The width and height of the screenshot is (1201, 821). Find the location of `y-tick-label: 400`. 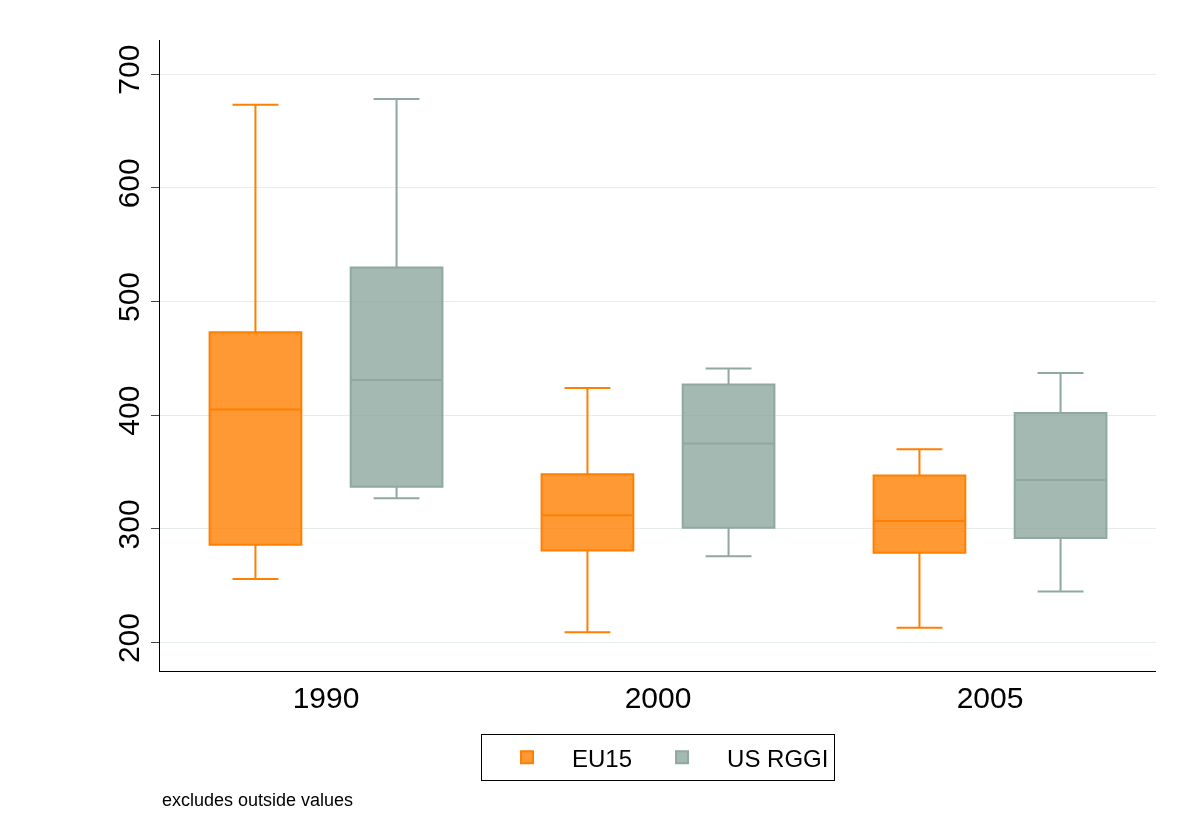

y-tick-label: 400 is located at coordinates (128, 410).